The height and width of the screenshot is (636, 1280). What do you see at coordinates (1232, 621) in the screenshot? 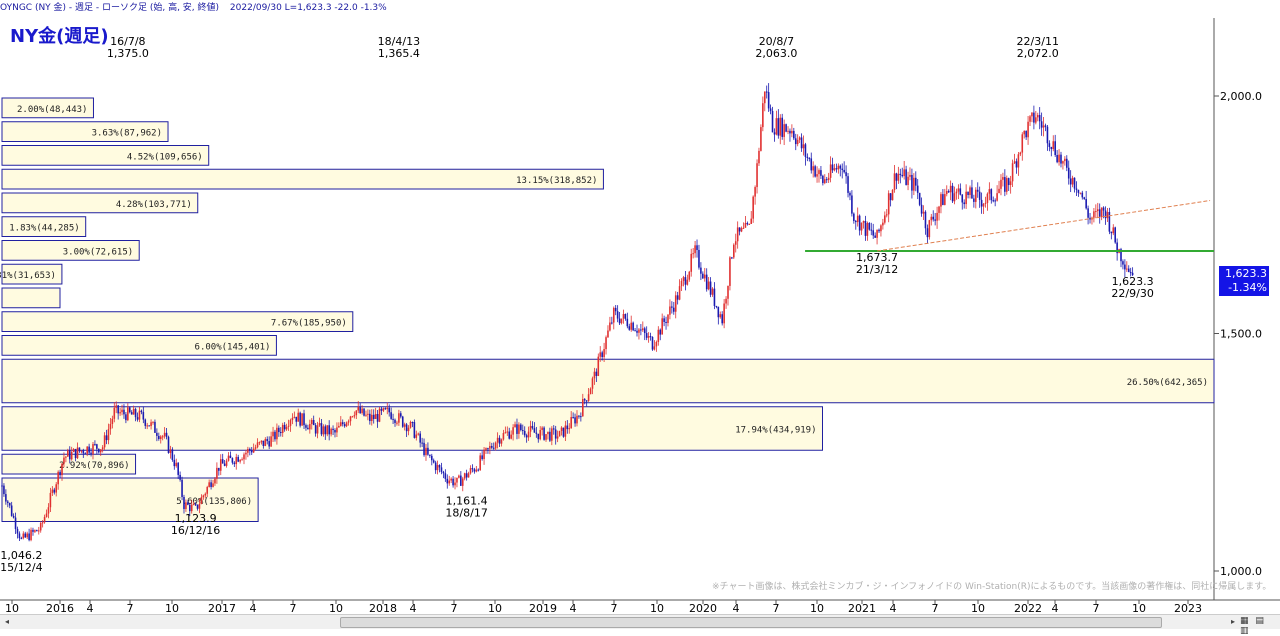
I see `scroll-right-icon: ▸` at bounding box center [1232, 621].